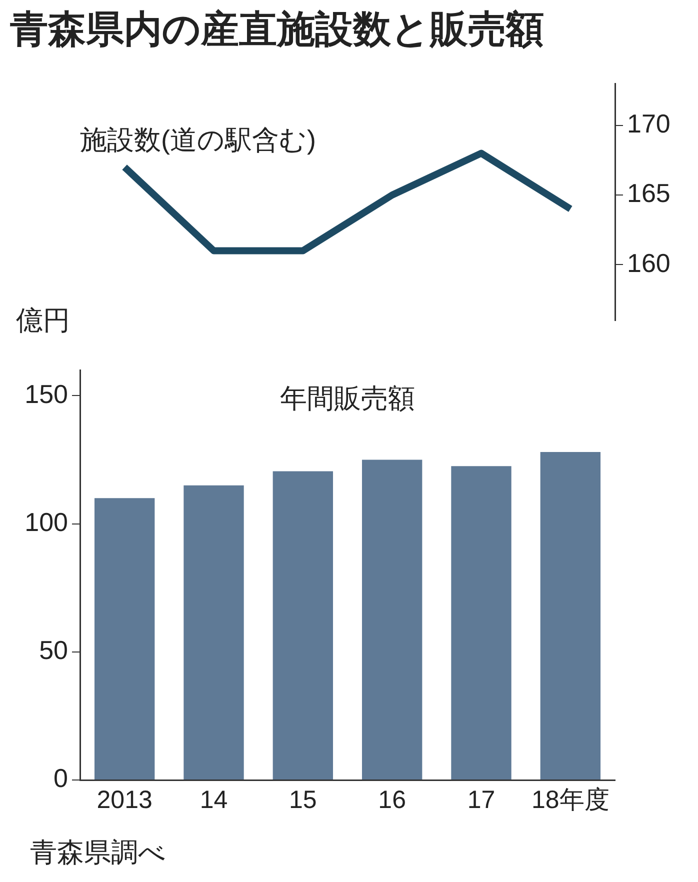 The image size is (698, 882). I want to click on x-tick-label: 18年度, so click(571, 800).